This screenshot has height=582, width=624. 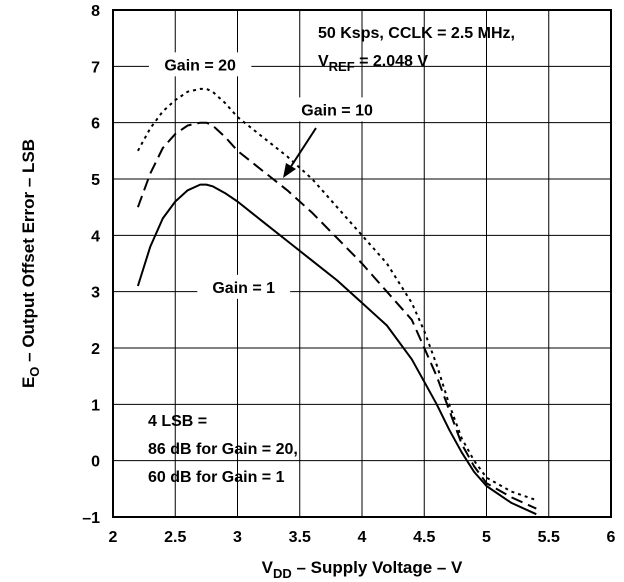 What do you see at coordinates (300, 537) in the screenshot?
I see `x-tick-label: 3.5` at bounding box center [300, 537].